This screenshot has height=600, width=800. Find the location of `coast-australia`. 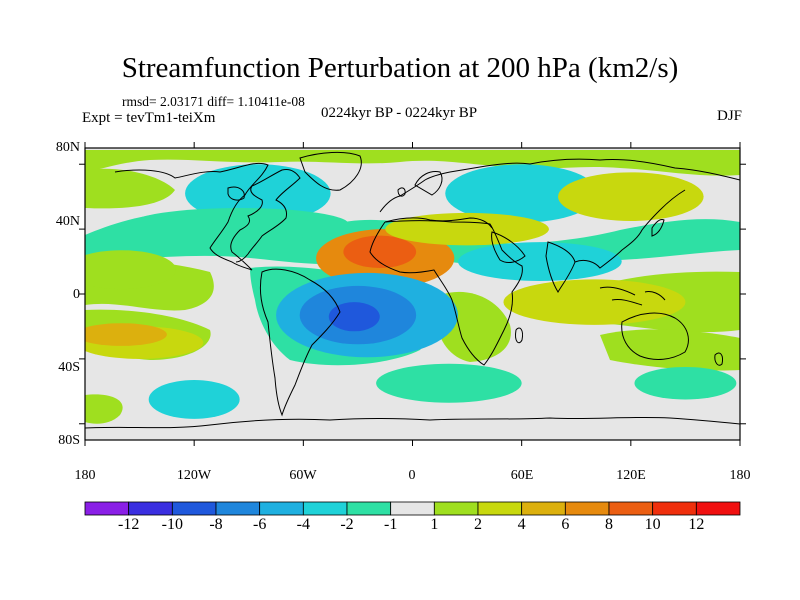

coast-australia is located at coordinates (655, 336).